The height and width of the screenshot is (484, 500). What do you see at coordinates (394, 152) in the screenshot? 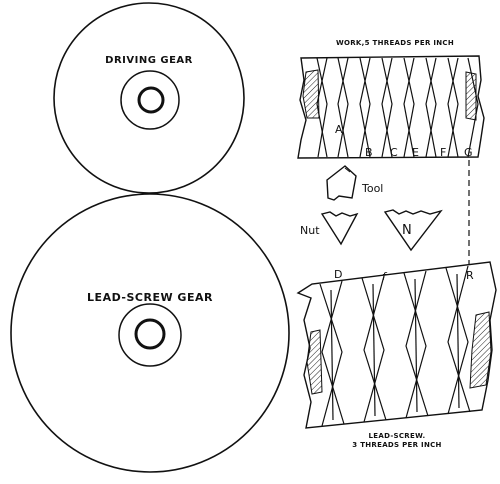
I see `work-letter-c: C` at bounding box center [394, 152].